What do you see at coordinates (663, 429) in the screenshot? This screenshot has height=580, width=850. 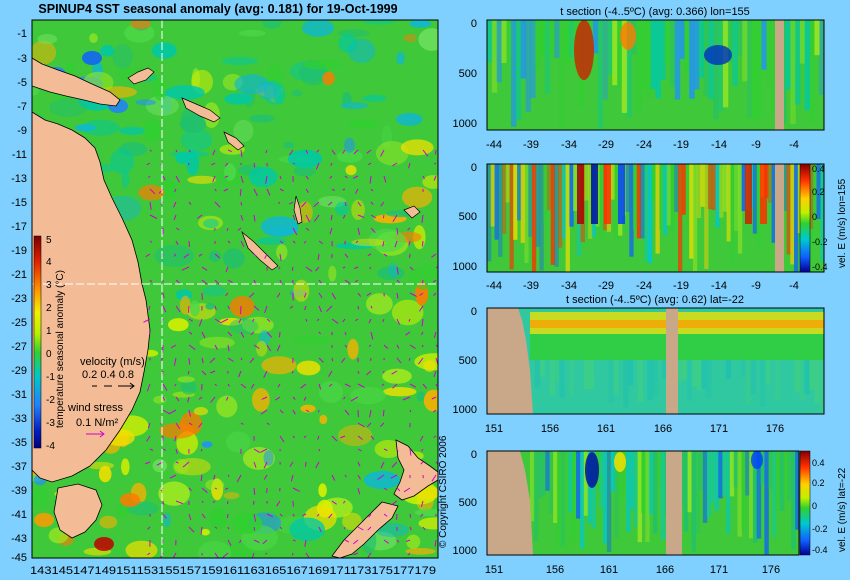 I see `section-x-tick: 166` at bounding box center [663, 429].